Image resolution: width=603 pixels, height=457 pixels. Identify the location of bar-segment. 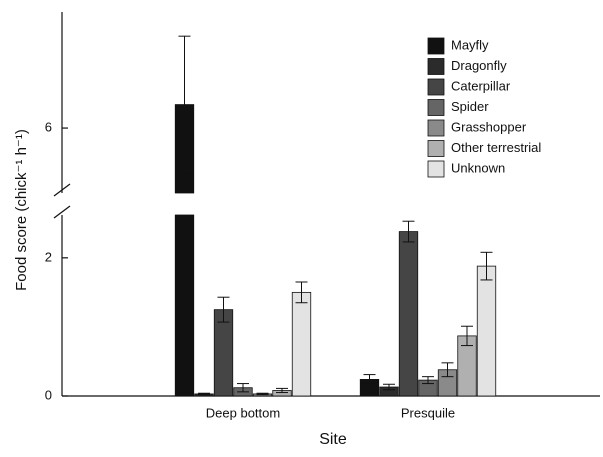
(184, 305).